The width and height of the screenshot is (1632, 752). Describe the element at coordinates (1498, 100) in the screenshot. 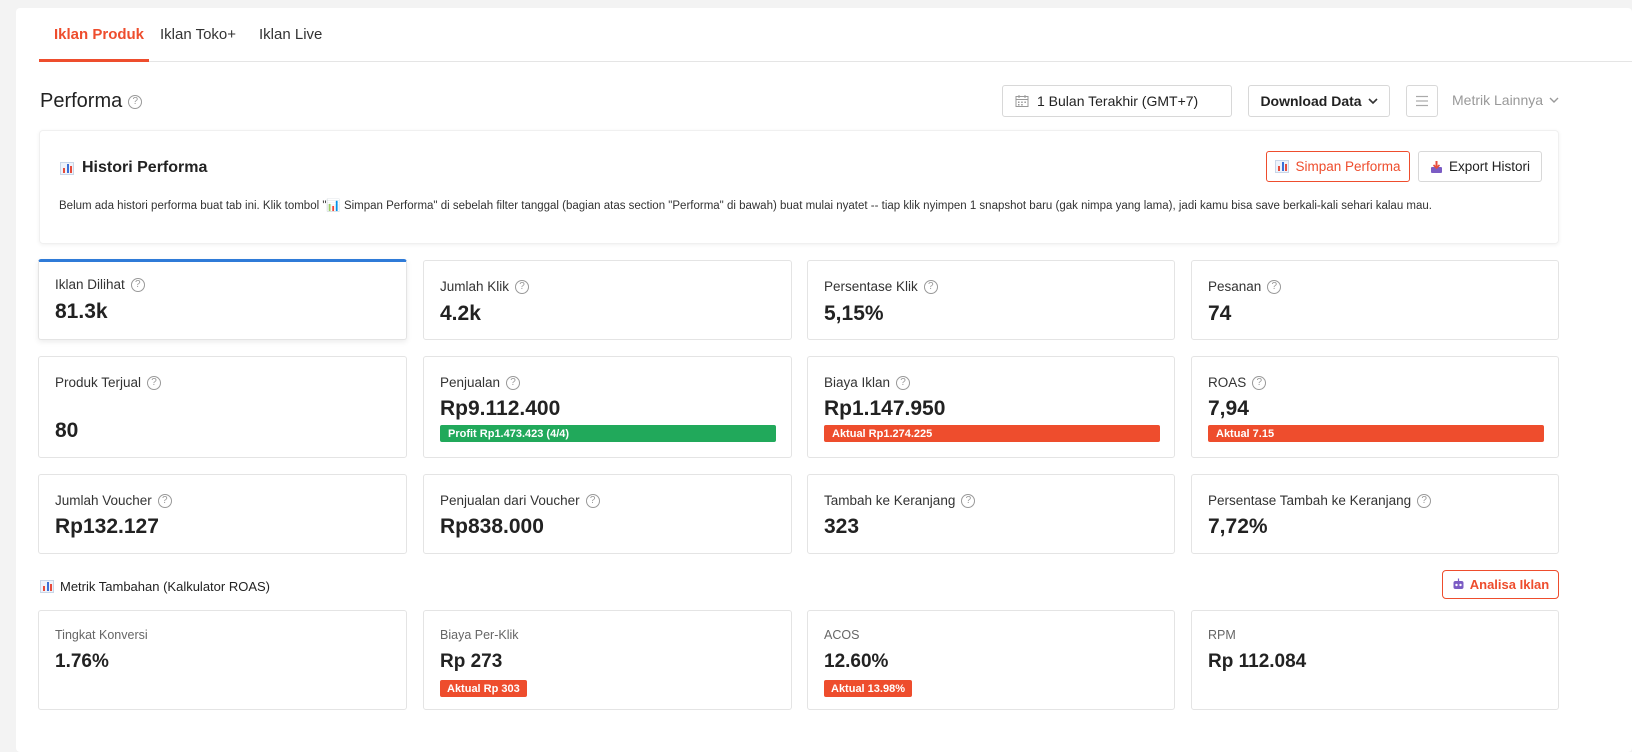

I see `metrik-lainnya-label: Metrik Lainnya` at that location.